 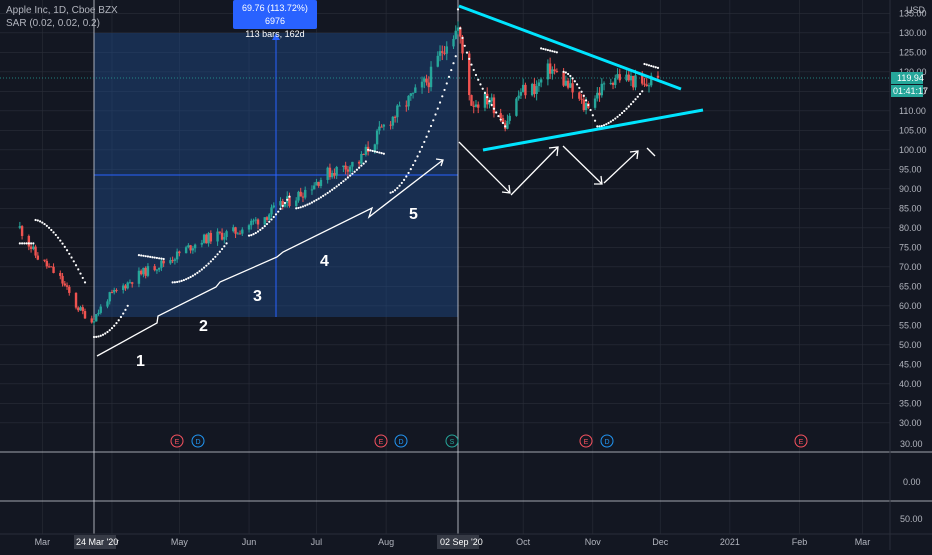 I want to click on time-axis-labels: MarAprMayJunJulAugOctNovDec2021FebMar, so click(x=453, y=542).